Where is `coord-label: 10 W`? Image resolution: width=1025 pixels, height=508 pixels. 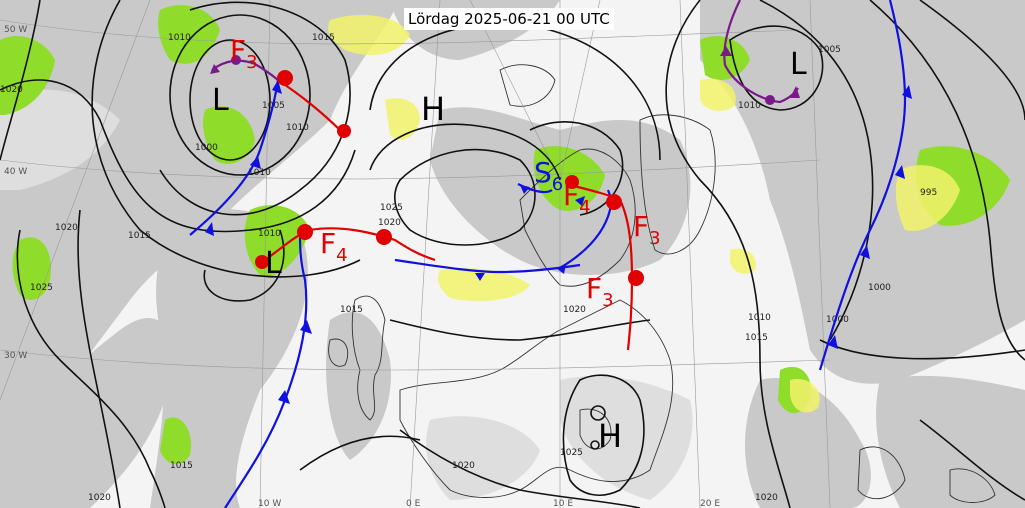
coord-label: 10 W is located at coordinates (269, 503).